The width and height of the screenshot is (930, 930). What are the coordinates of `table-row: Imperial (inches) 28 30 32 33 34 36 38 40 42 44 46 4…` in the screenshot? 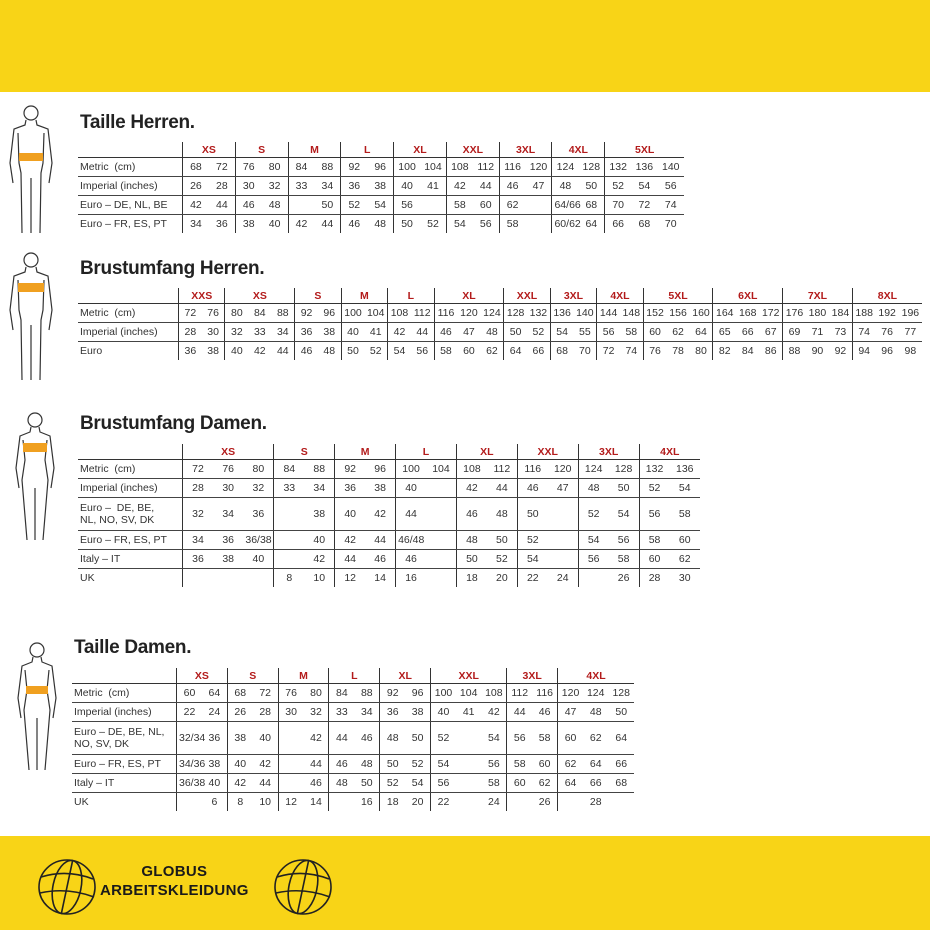 It's located at (389, 488).